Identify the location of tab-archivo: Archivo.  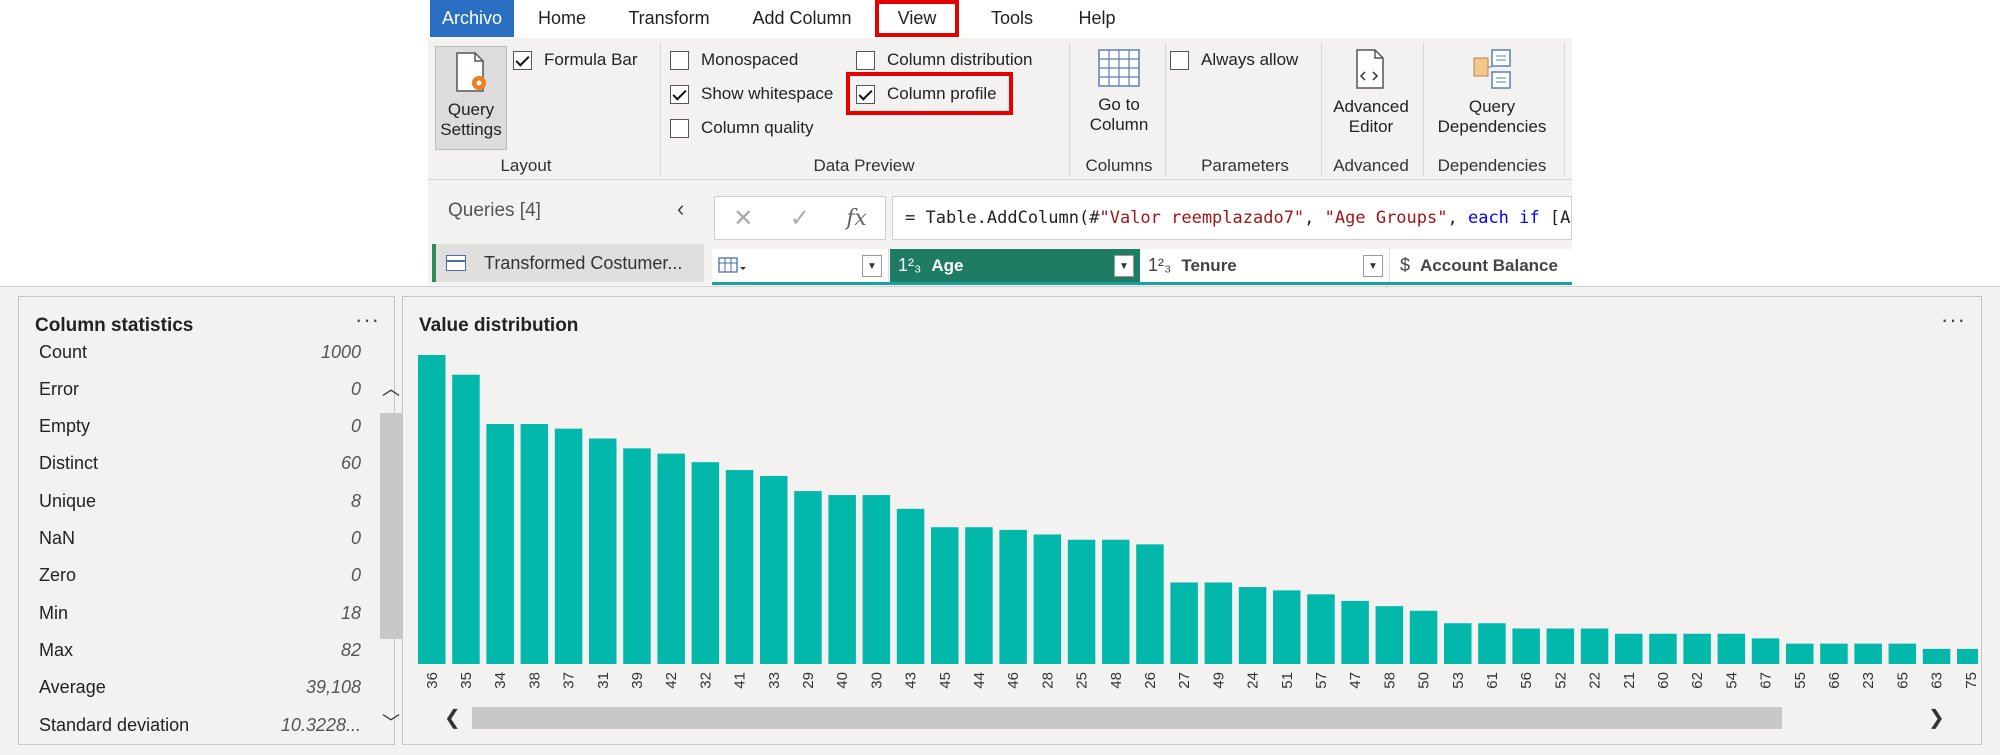
(472, 18).